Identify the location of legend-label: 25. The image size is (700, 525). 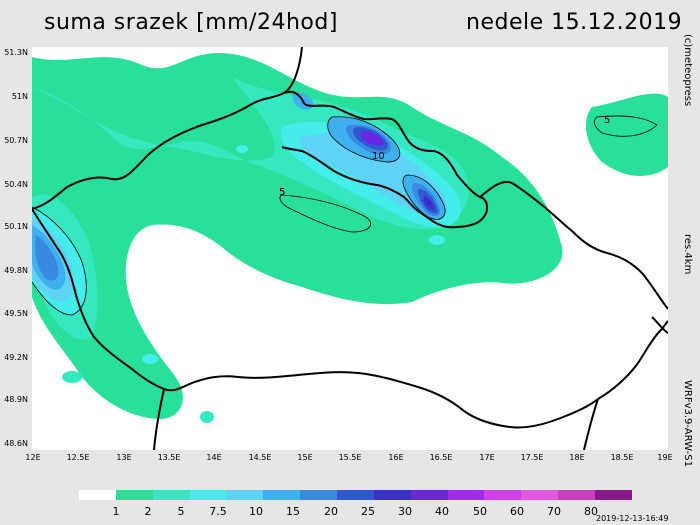
(368, 511).